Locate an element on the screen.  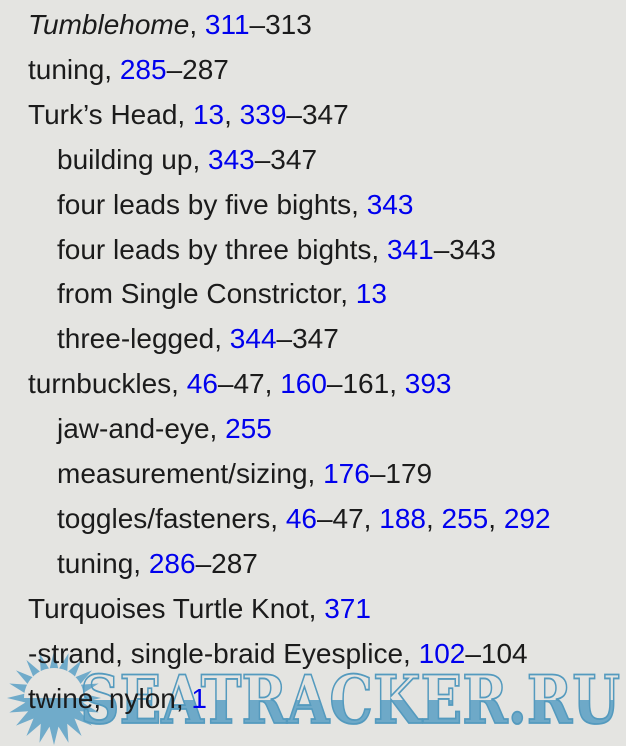
index-text: -strand, single-braid Eyesplice, is located at coordinates (223, 653).